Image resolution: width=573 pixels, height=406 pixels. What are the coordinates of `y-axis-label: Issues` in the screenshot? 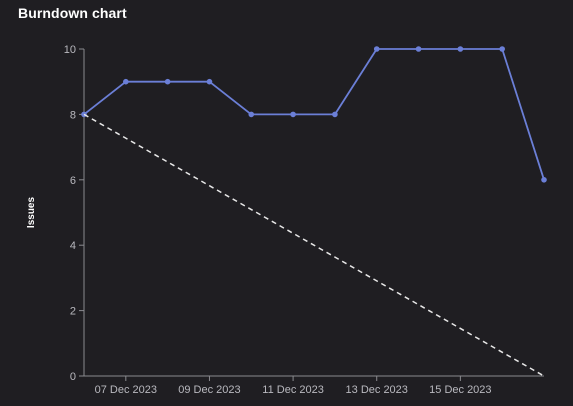 It's located at (31, 212).